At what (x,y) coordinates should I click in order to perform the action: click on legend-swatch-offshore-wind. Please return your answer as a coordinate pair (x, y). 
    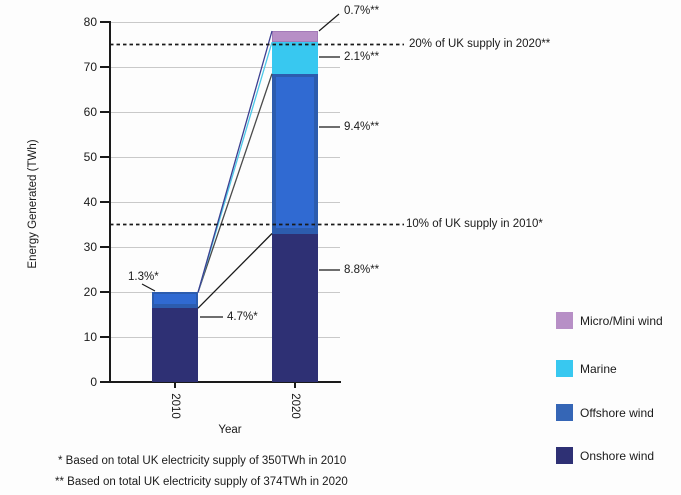
    Looking at the image, I should click on (564, 412).